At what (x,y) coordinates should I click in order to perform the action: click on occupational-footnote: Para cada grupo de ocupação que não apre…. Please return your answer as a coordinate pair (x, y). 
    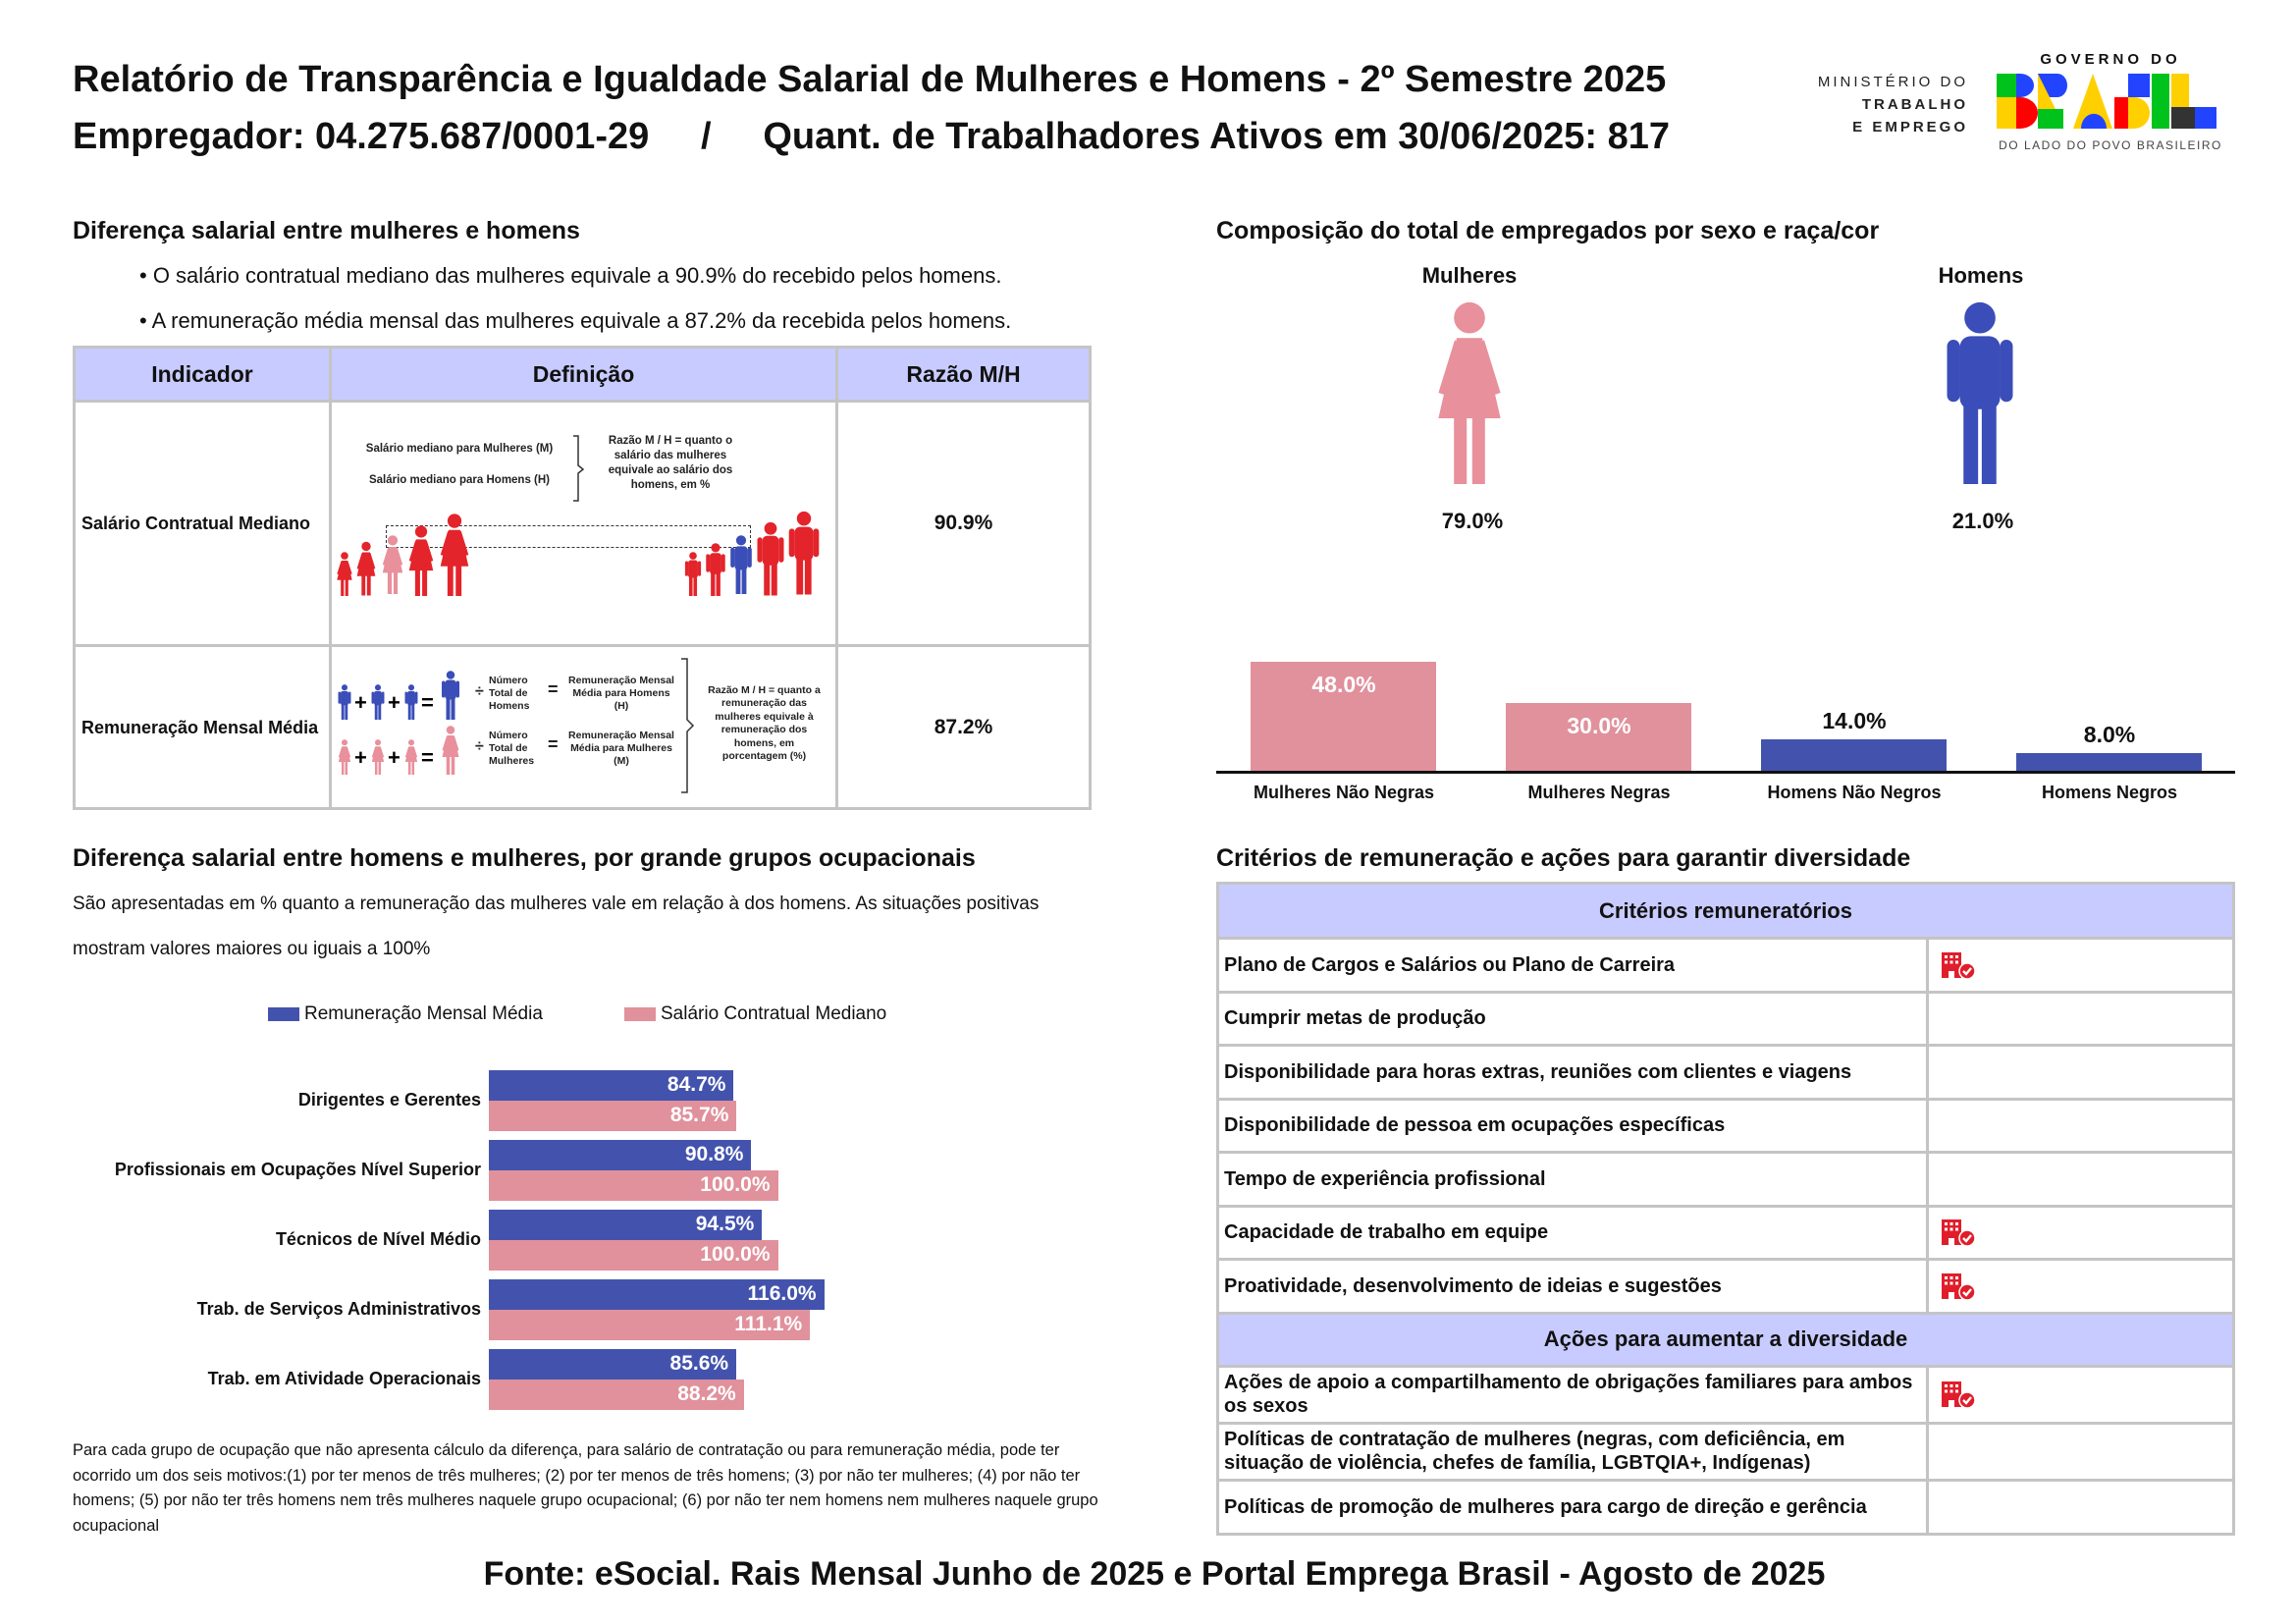
    Looking at the image, I should click on (586, 1488).